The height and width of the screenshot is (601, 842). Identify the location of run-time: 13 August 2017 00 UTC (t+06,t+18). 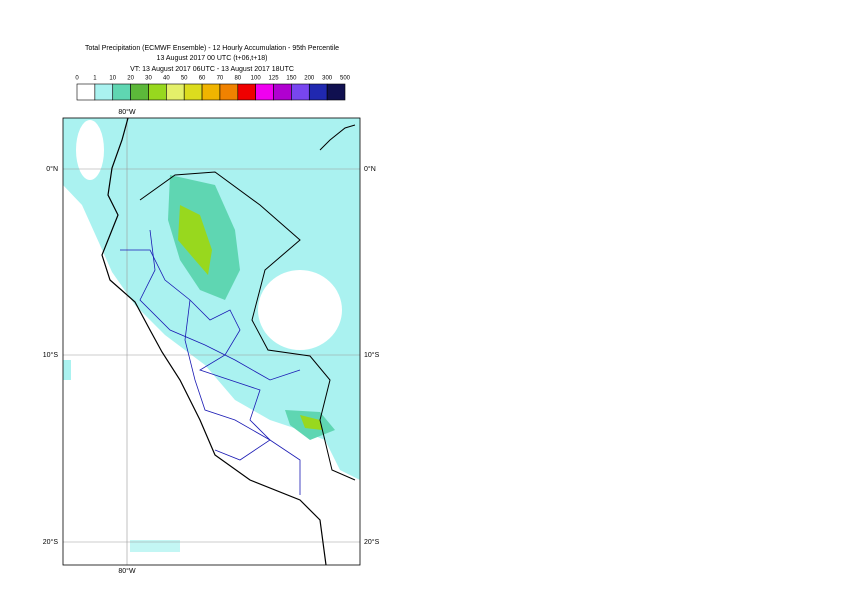
(212, 58).